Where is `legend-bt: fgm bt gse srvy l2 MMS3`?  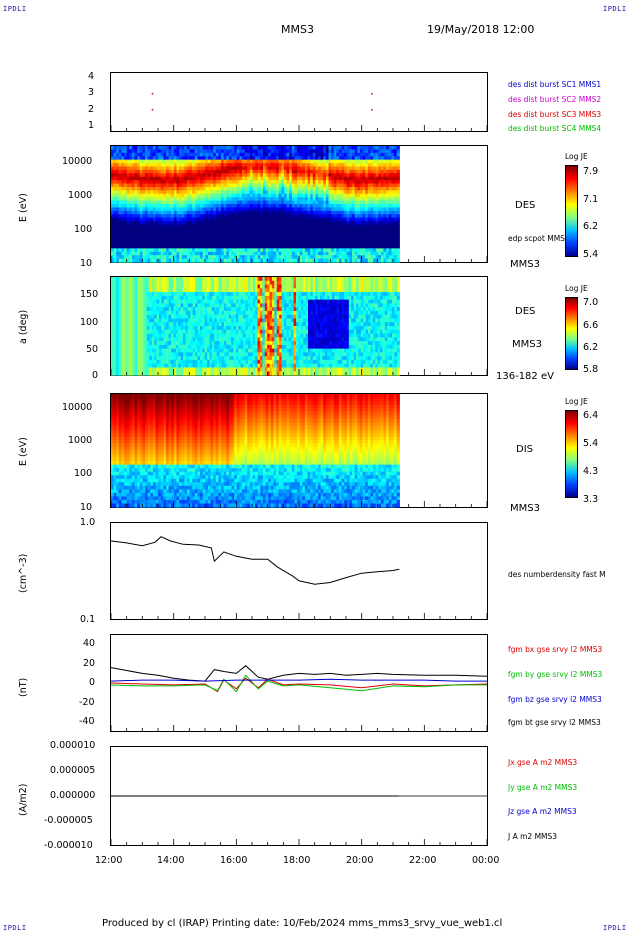 legend-bt: fgm bt gse srvy l2 MMS3 is located at coordinates (554, 722).